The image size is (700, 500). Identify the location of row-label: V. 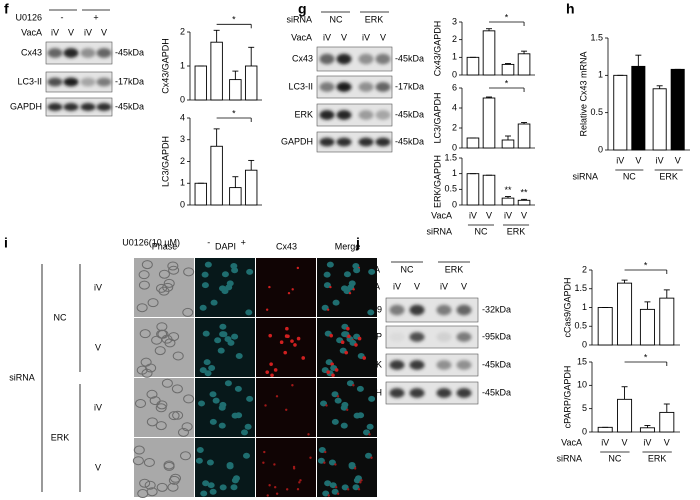
(98, 347).